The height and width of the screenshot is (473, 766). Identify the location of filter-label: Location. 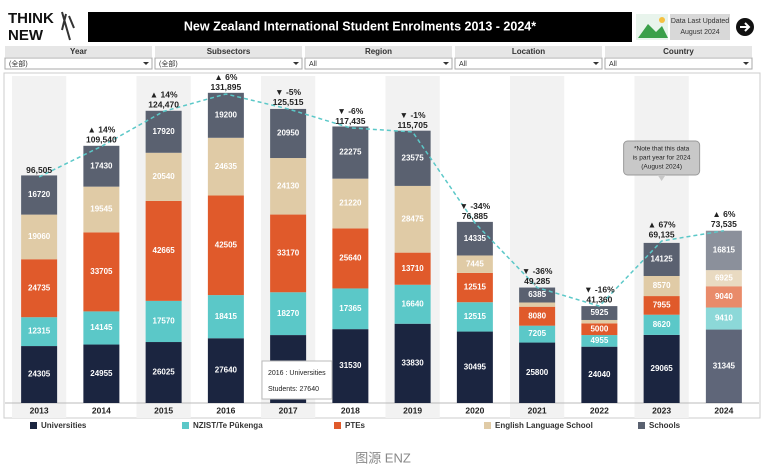
(528, 51).